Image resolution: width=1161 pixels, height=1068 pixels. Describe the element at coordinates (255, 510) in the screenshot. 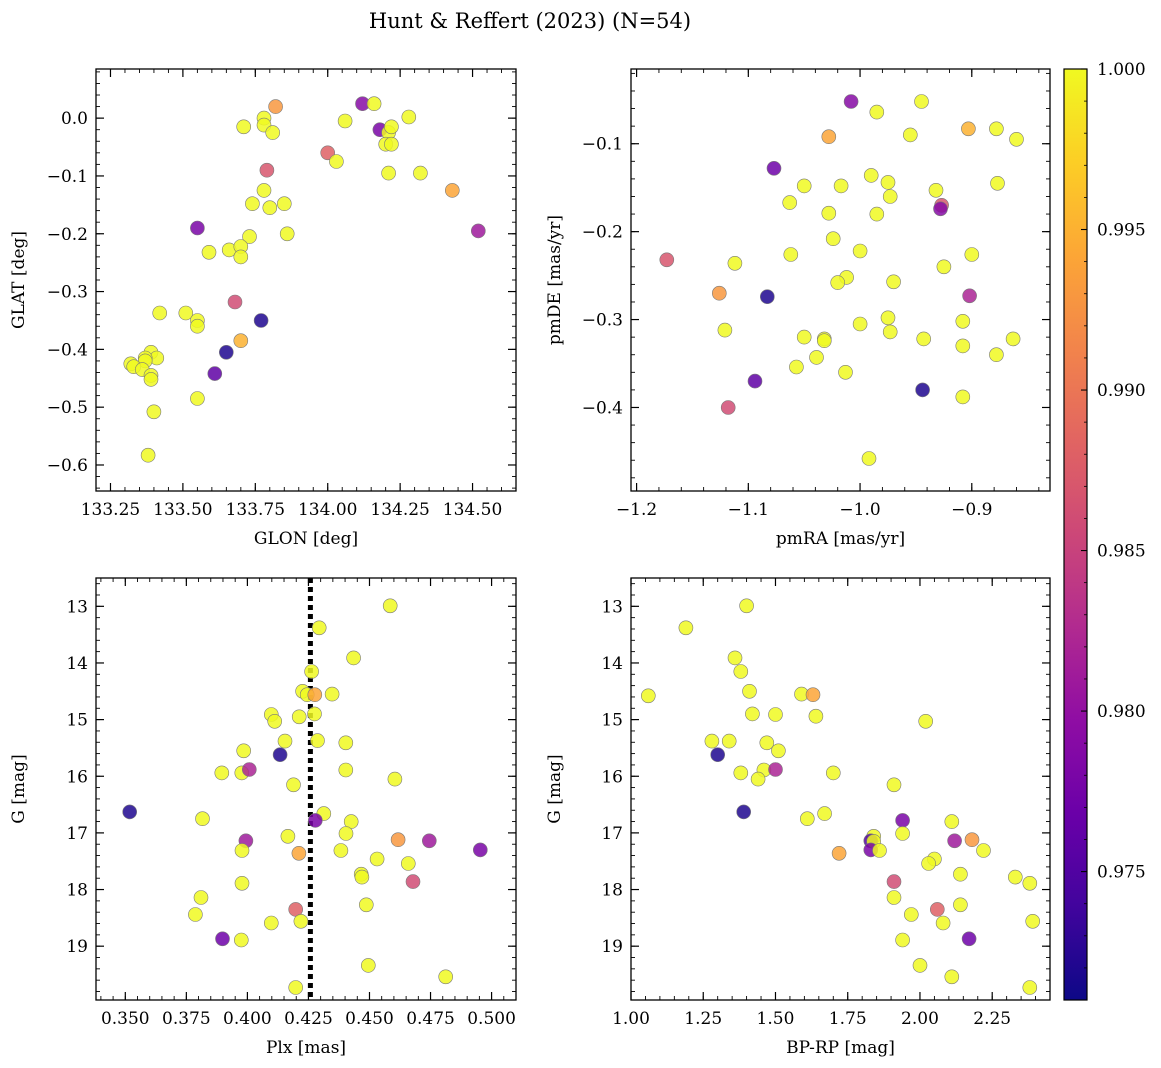

I see `x-tick-label: 133.75` at that location.